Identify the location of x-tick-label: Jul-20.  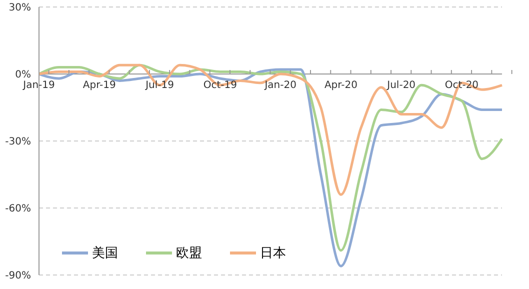
(401, 85).